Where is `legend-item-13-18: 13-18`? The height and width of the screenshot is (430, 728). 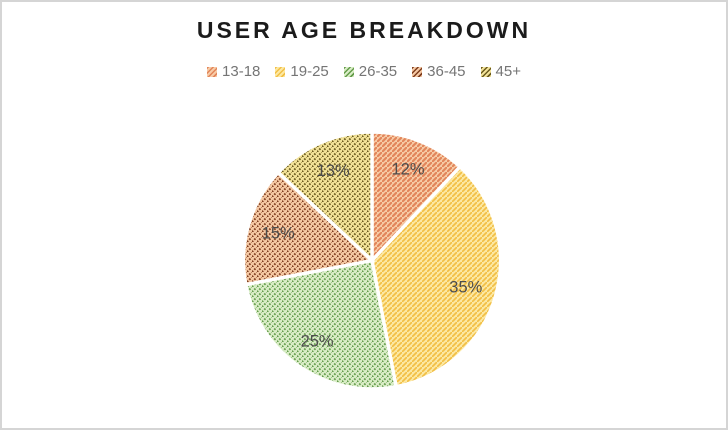 legend-item-13-18: 13-18 is located at coordinates (233, 72).